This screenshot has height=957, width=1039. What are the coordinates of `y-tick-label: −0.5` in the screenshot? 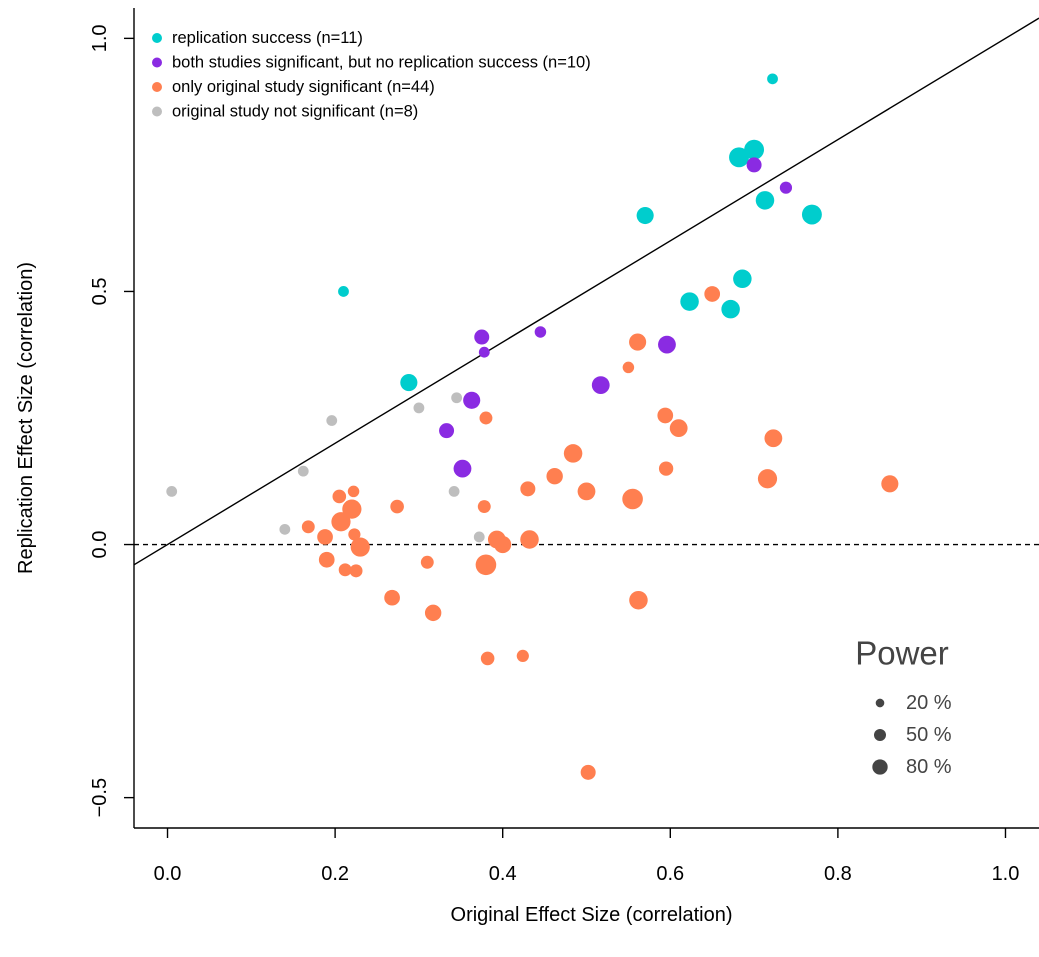 It's located at (100, 797).